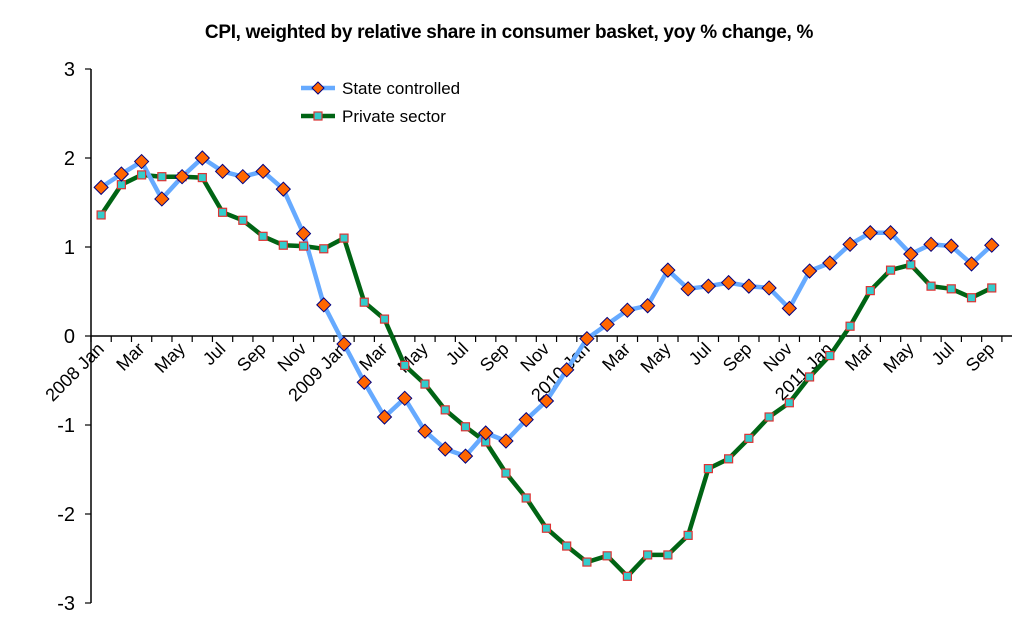  What do you see at coordinates (394, 116) in the screenshot?
I see `legend-label: Private sector` at bounding box center [394, 116].